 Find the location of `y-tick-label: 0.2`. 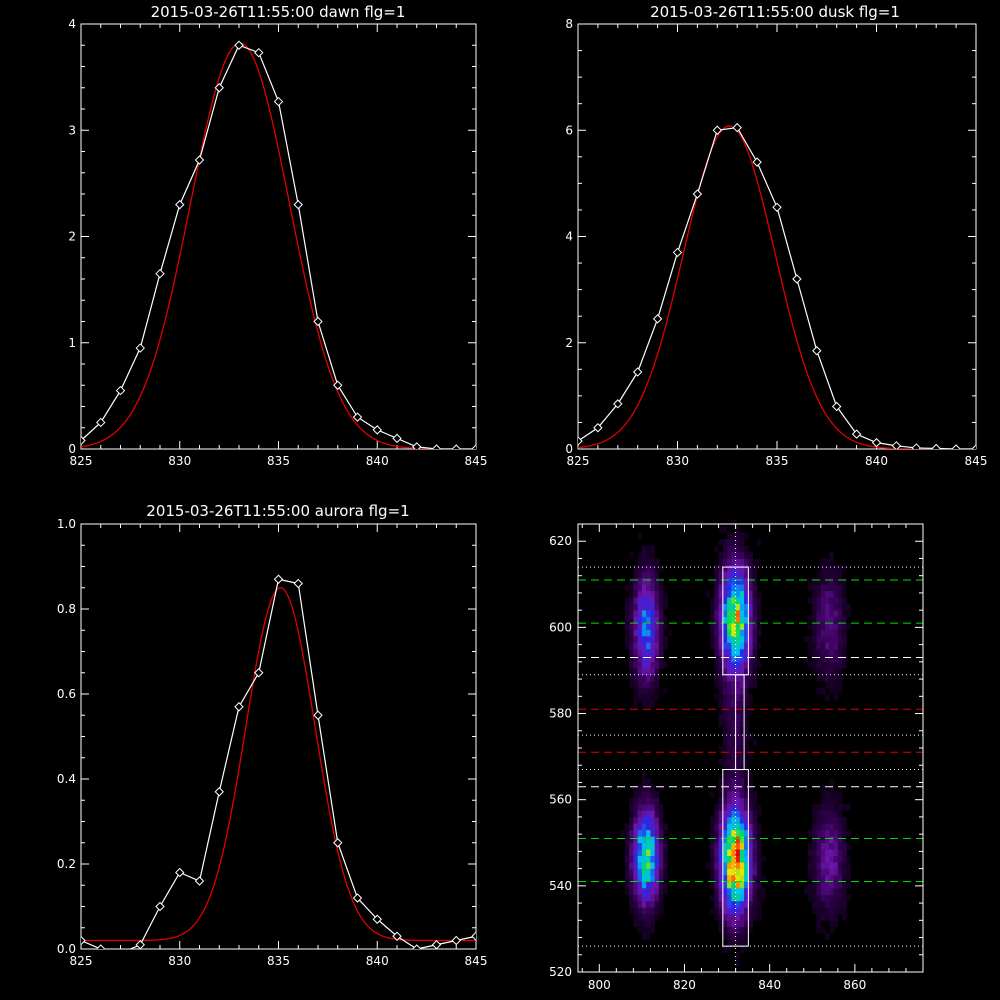

y-tick-label: 0.2 is located at coordinates (66, 864).